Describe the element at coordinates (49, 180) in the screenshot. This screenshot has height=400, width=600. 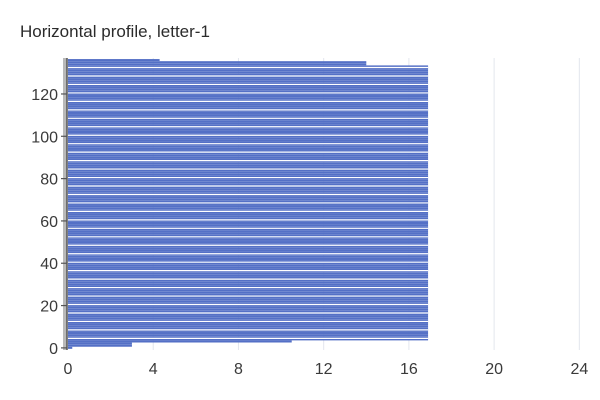
I see `y-tick-label: 80` at that location.